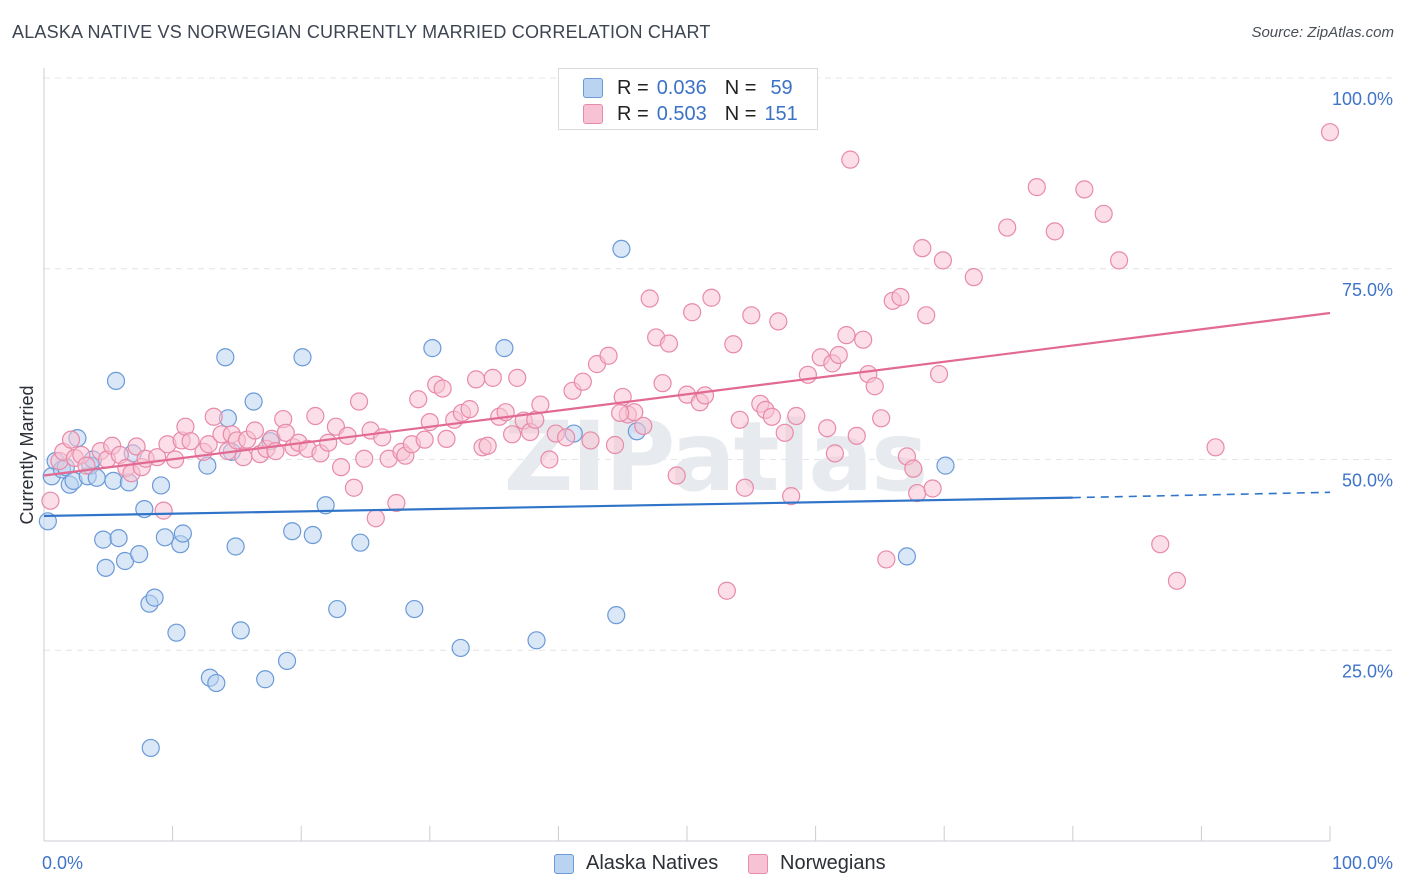 The width and height of the screenshot is (1406, 892). I want to click on correlation-legend: R = 0.036 N = 59 R = 0.503 N = 151, so click(688, 99).